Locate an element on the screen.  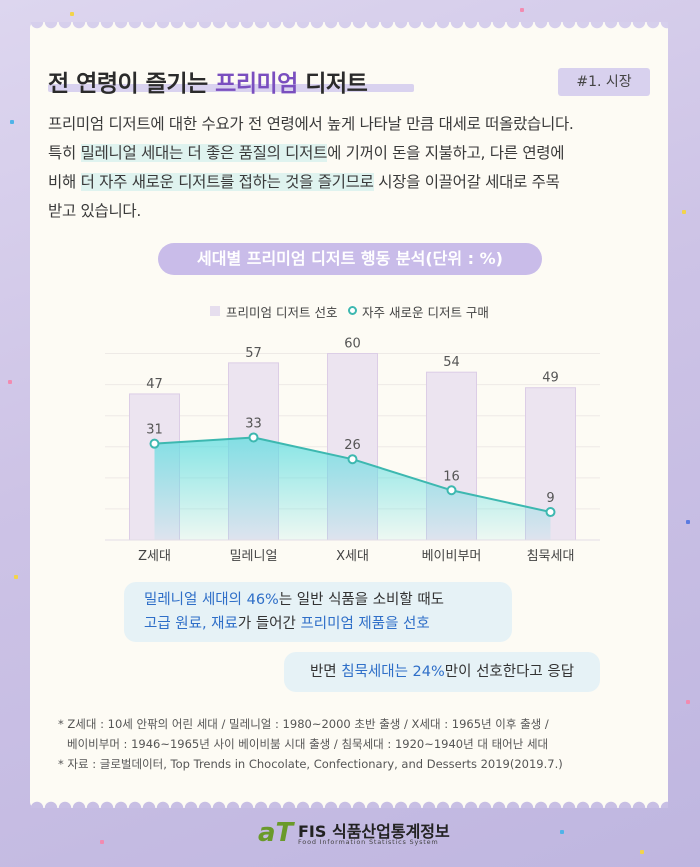
logo-name: FIS 식품산업통계정보 is located at coordinates (374, 831).